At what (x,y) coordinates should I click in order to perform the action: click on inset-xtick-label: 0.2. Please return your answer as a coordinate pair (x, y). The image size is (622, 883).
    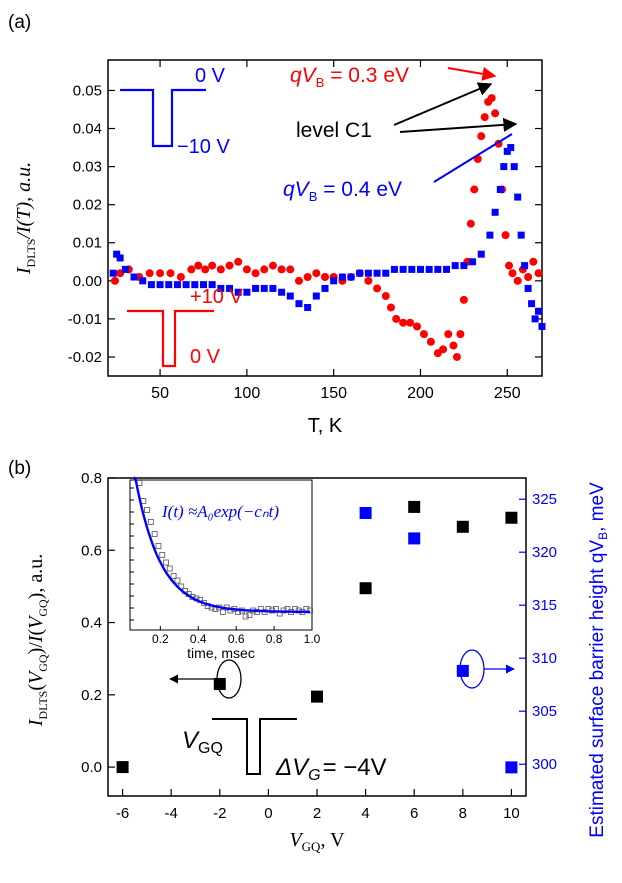
    Looking at the image, I should click on (160, 639).